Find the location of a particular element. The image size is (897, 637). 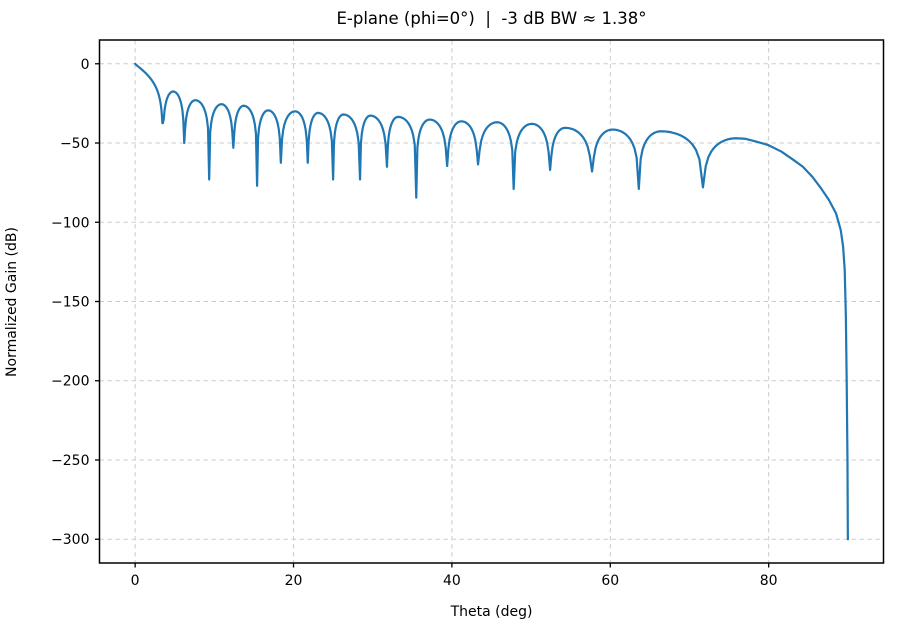

y-tick-label: −100 is located at coordinates (70, 223).